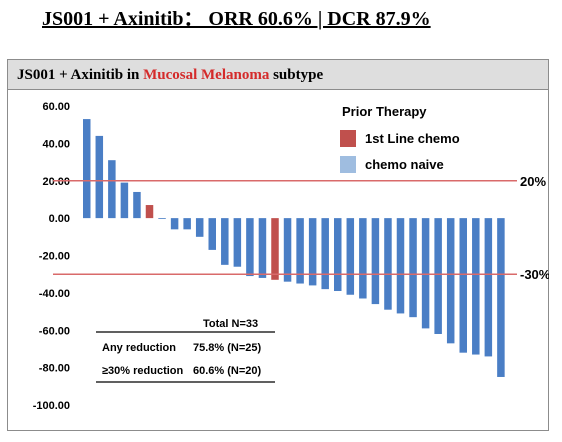 This screenshot has width=562, height=442. What do you see at coordinates (227, 348) in the screenshot?
I see `summary-row-value: 75.8% (N=25)` at bounding box center [227, 348].